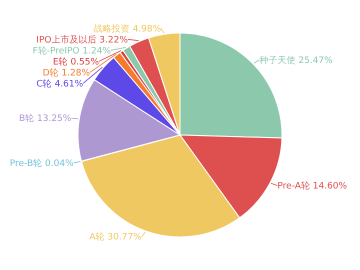 The height and width of the screenshot is (270, 360). I want to click on slice-label: Pre-A轮 14.60%, so click(312, 186).